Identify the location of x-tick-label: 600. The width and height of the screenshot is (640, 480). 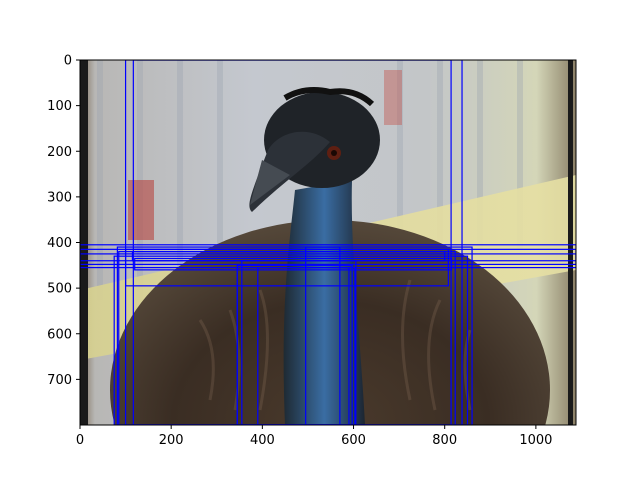
(353, 440).